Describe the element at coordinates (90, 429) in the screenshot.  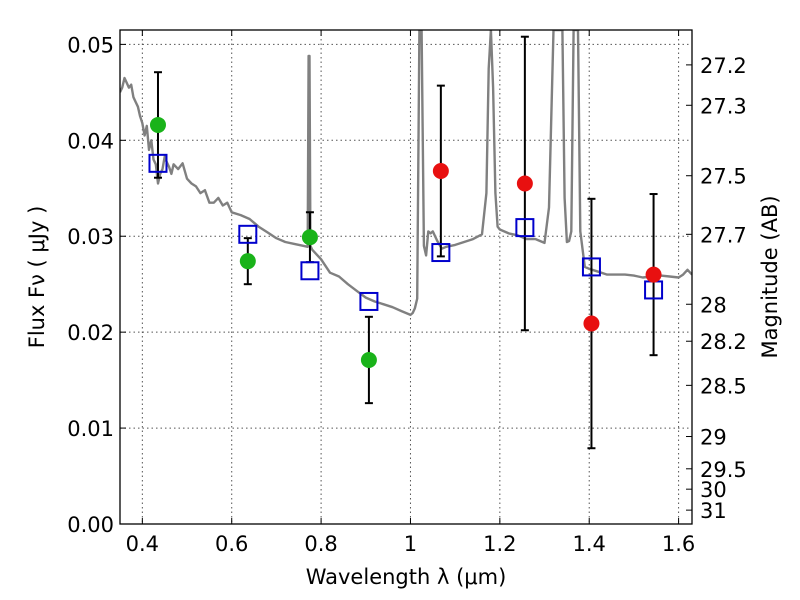
I see `y-tick-label: 0.01` at that location.